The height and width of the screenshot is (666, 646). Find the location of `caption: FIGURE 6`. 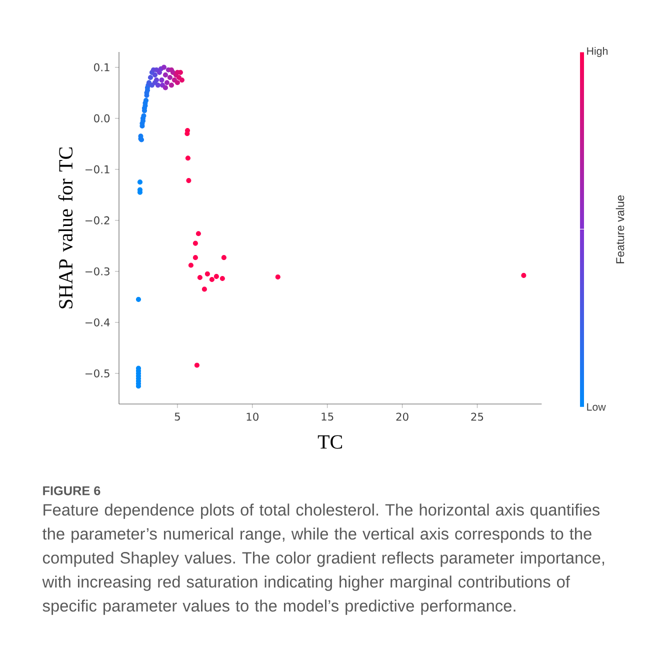

caption: FIGURE 6 is located at coordinates (71, 491).